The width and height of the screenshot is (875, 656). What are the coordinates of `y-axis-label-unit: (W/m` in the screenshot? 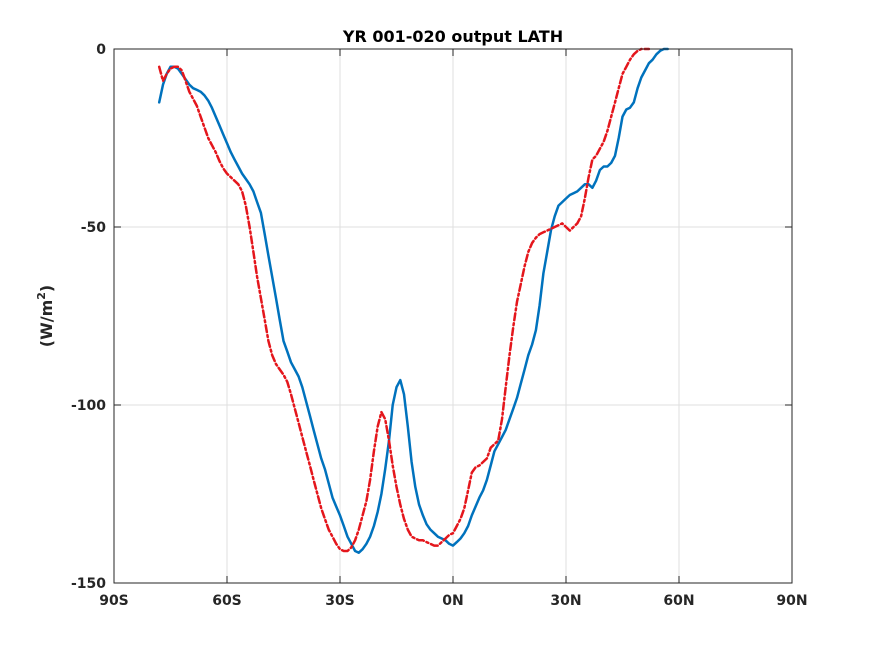 It's located at (46, 323).